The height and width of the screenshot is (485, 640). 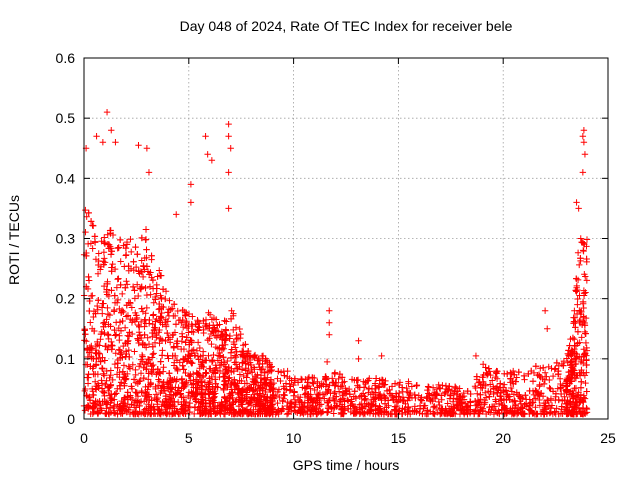 What do you see at coordinates (294, 438) in the screenshot?
I see `x-tick-label: 10` at bounding box center [294, 438].